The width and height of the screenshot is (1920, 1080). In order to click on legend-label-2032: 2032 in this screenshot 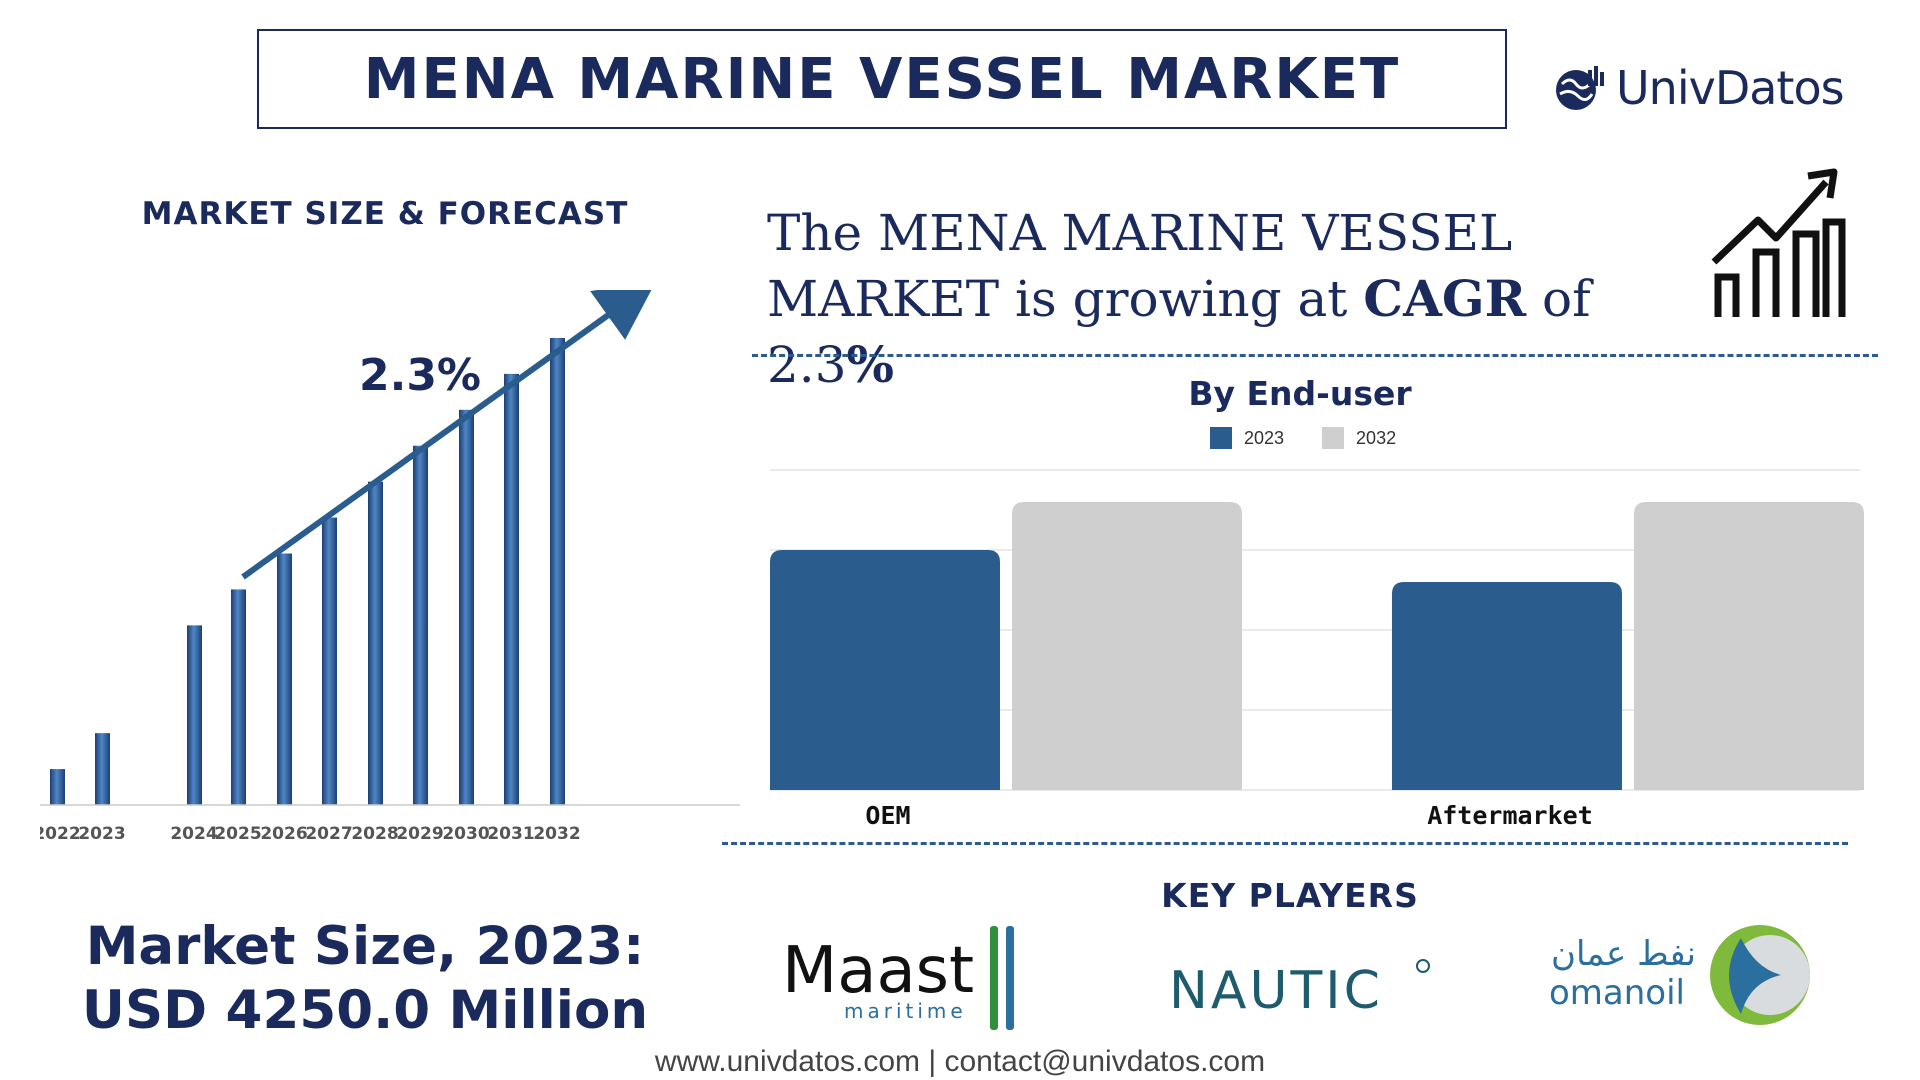, I will do `click(1376, 437)`.